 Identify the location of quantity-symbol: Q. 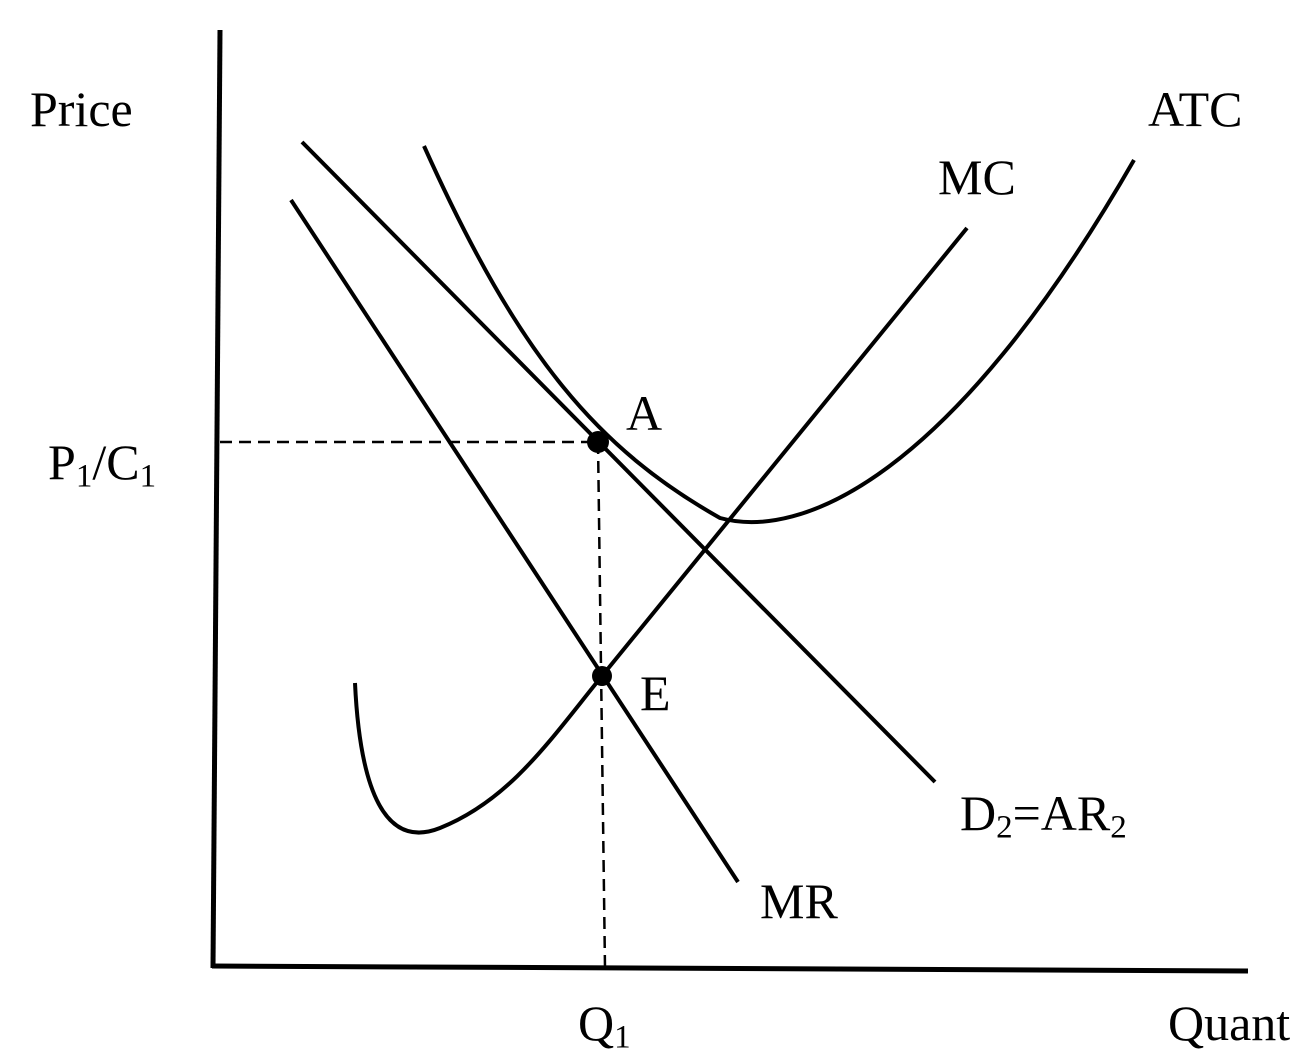
(596, 1023).